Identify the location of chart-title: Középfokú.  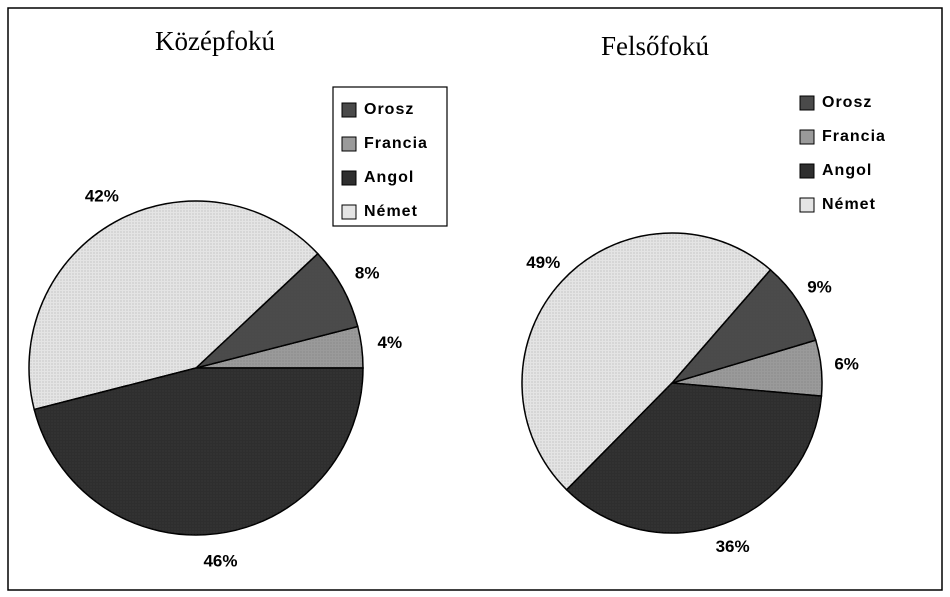
(215, 41).